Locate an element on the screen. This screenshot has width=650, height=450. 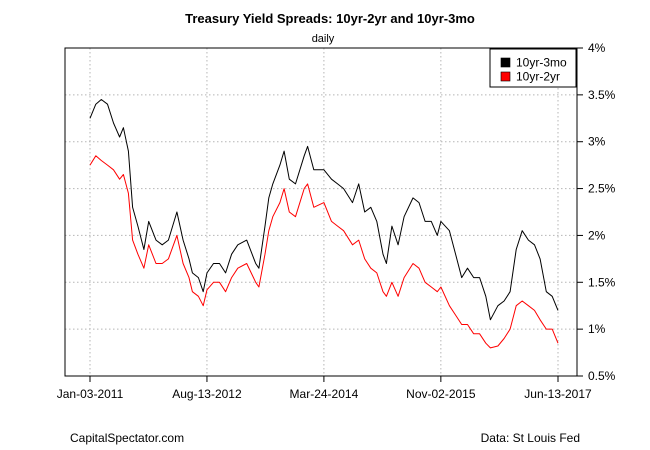
legend-swatch-10yr-2yr is located at coordinates (505, 76).